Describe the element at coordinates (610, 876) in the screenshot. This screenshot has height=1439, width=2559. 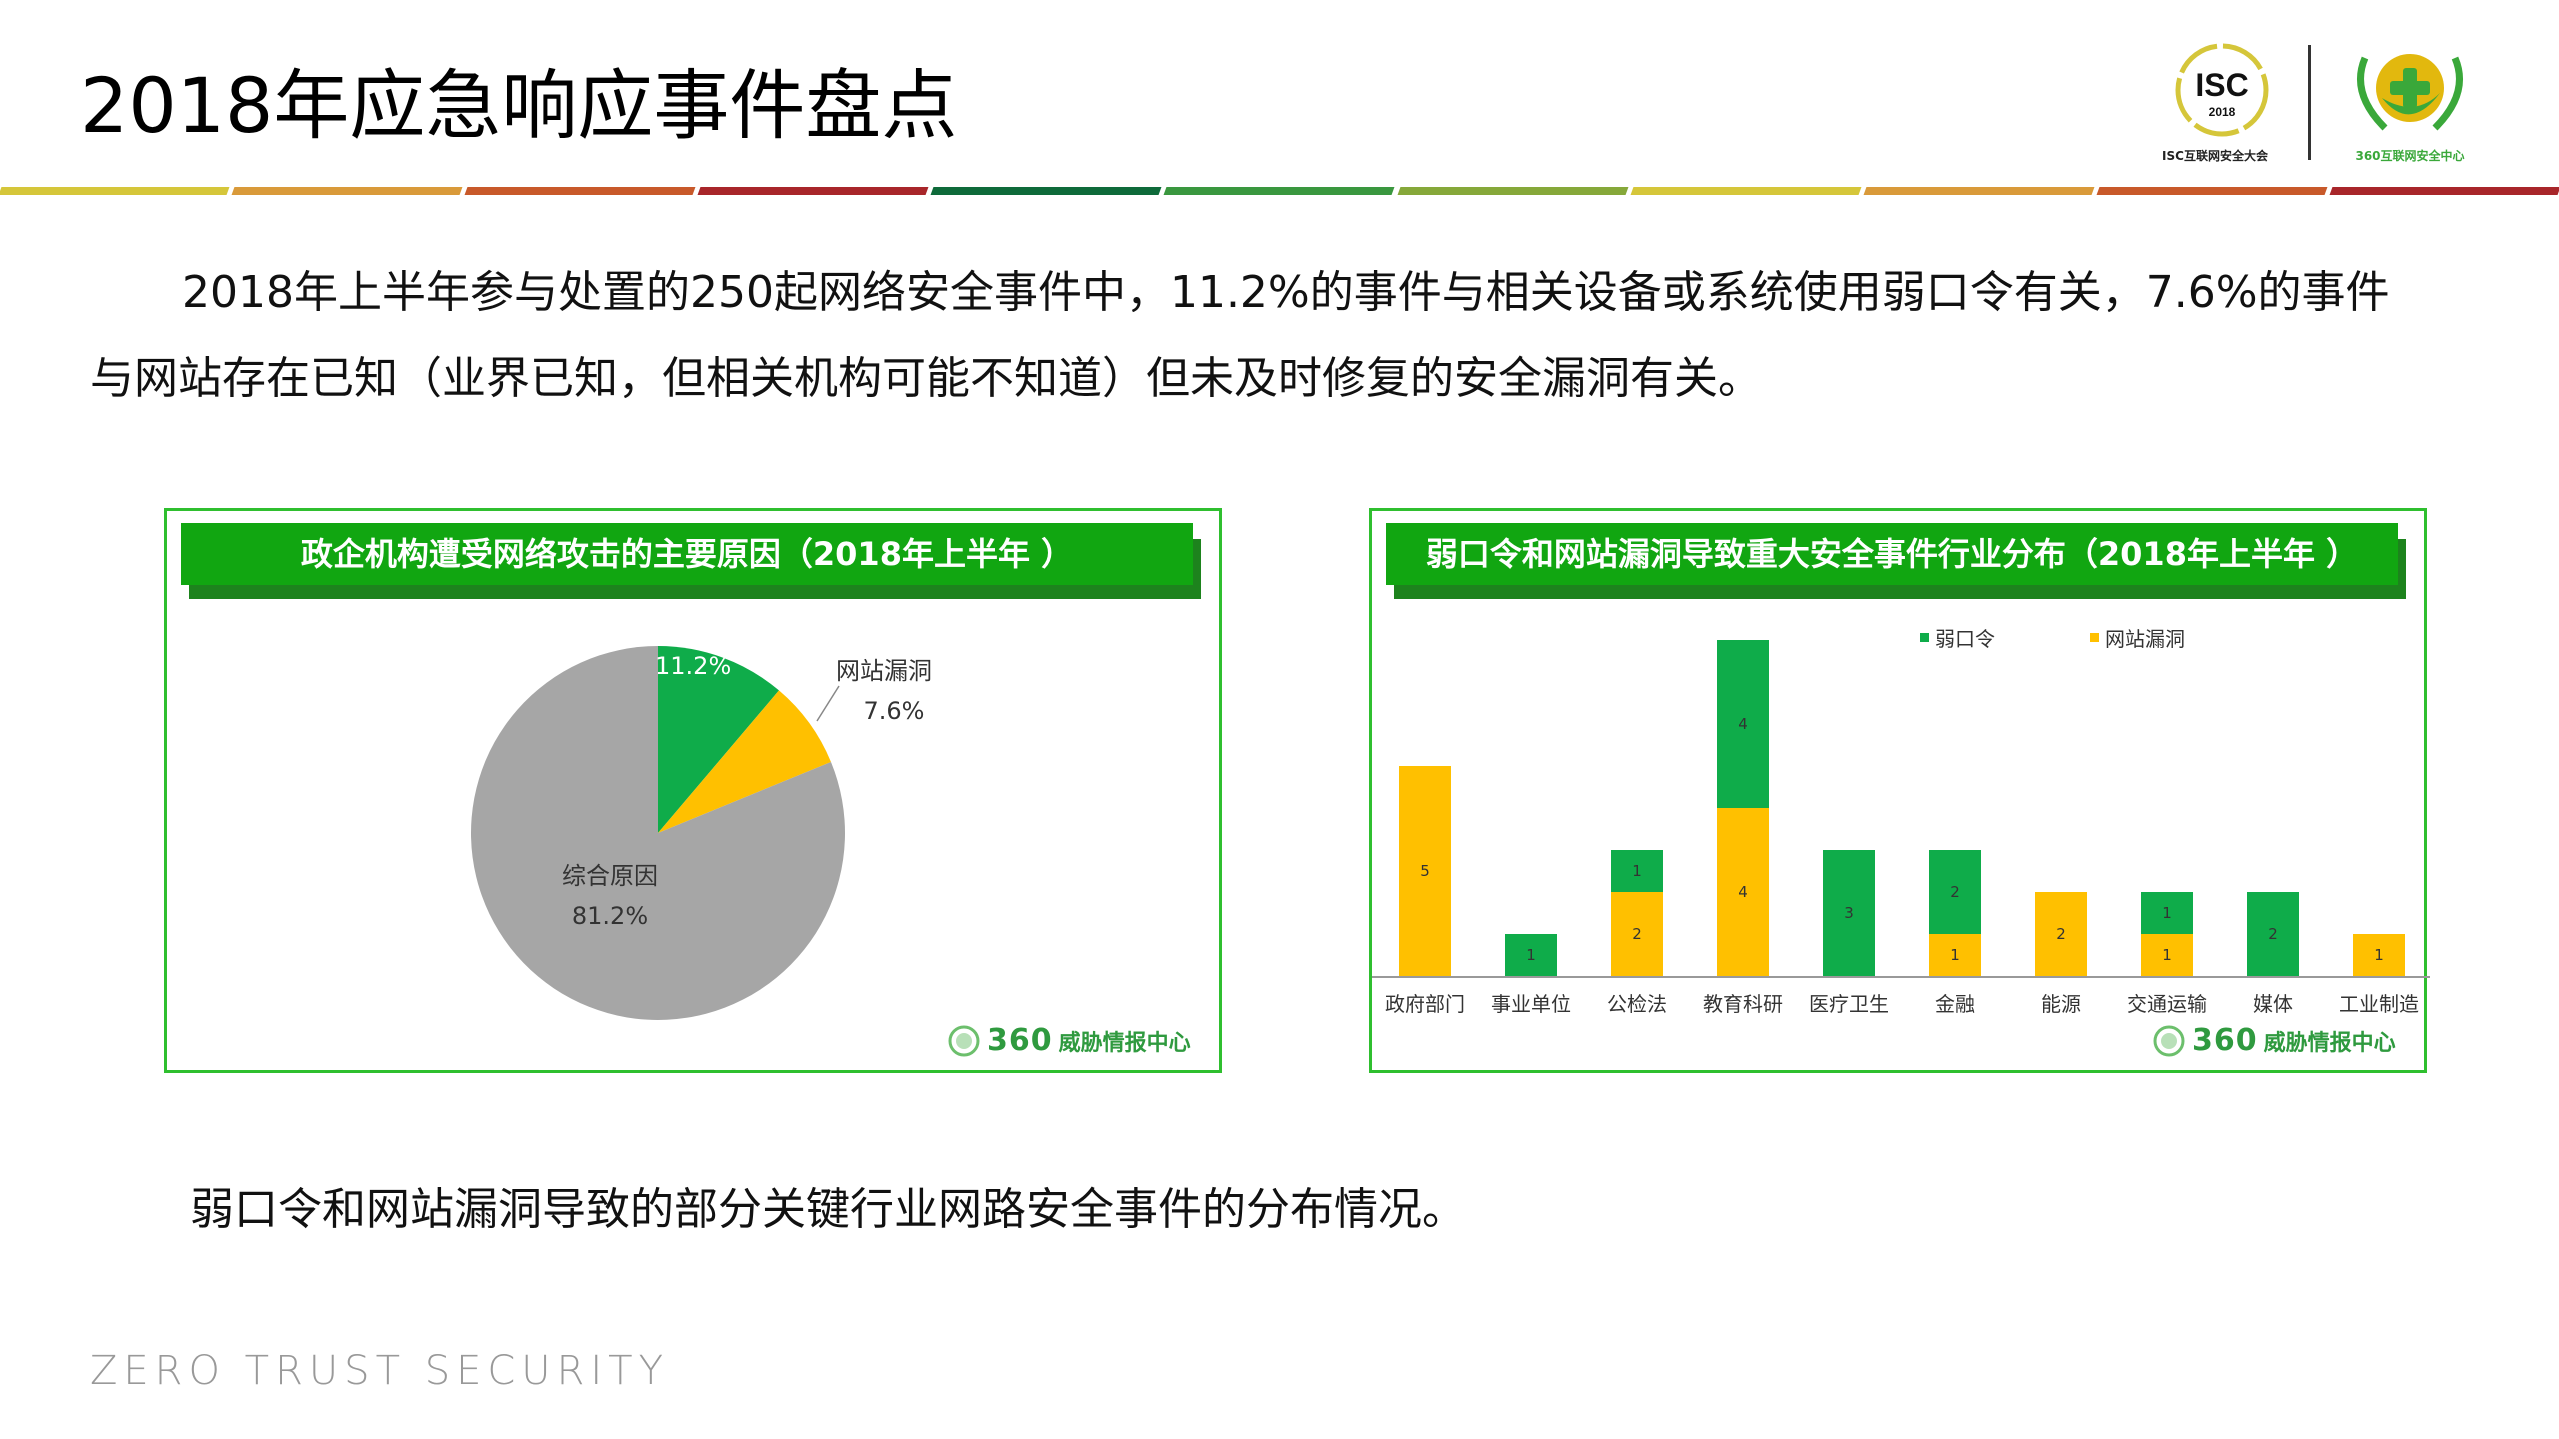
I see `pie-label-name: 综合原因` at that location.